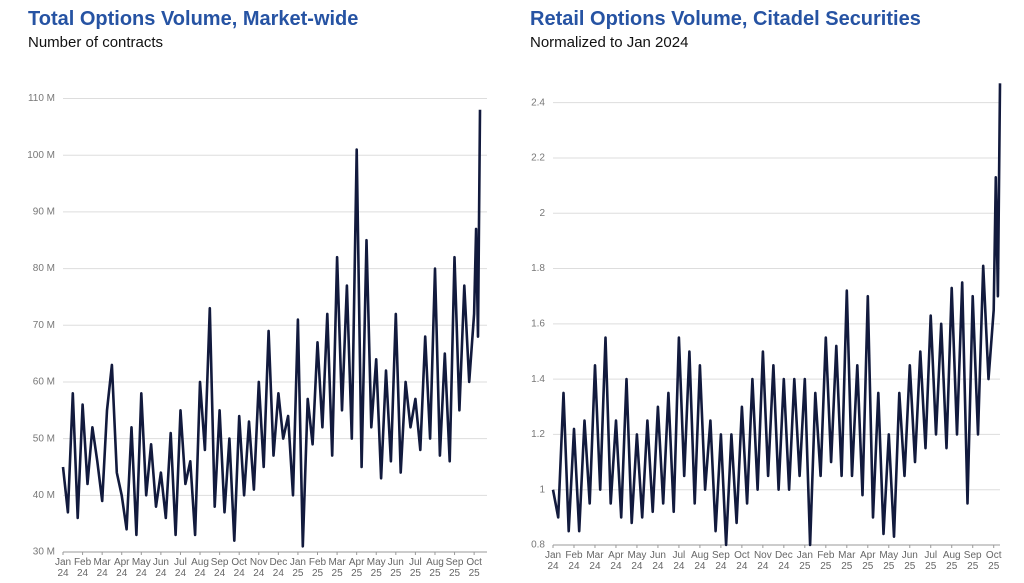 The image size is (1024, 583). What do you see at coordinates (41, 98) in the screenshot?
I see `y-tick-label: 110 M` at bounding box center [41, 98].